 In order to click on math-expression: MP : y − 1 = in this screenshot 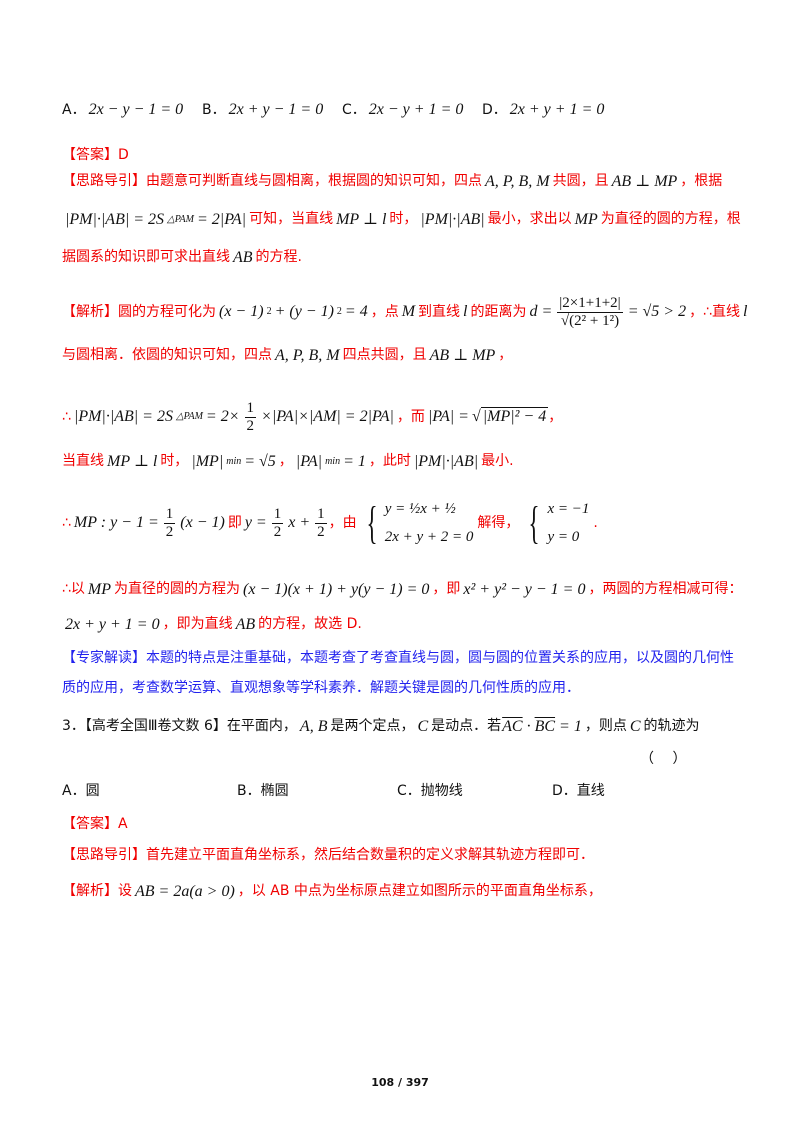, I will do `click(116, 523)`.